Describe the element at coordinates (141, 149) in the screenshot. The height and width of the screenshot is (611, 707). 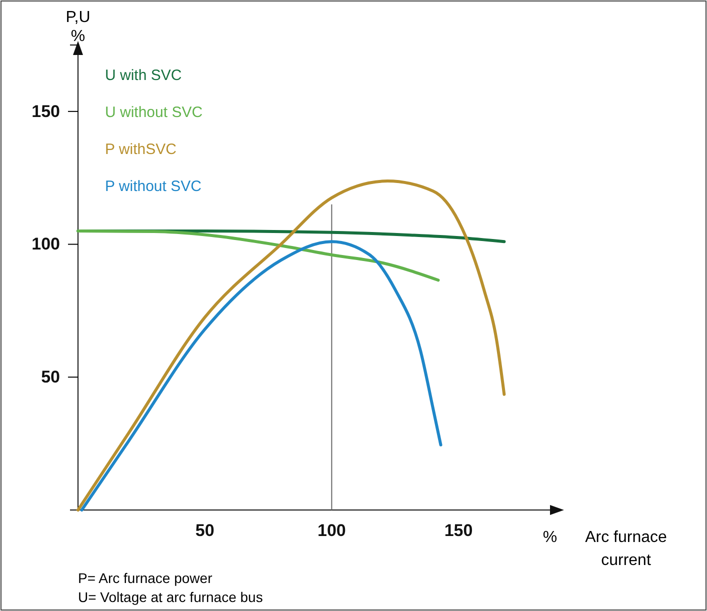
I see `text: P withSVC` at that location.